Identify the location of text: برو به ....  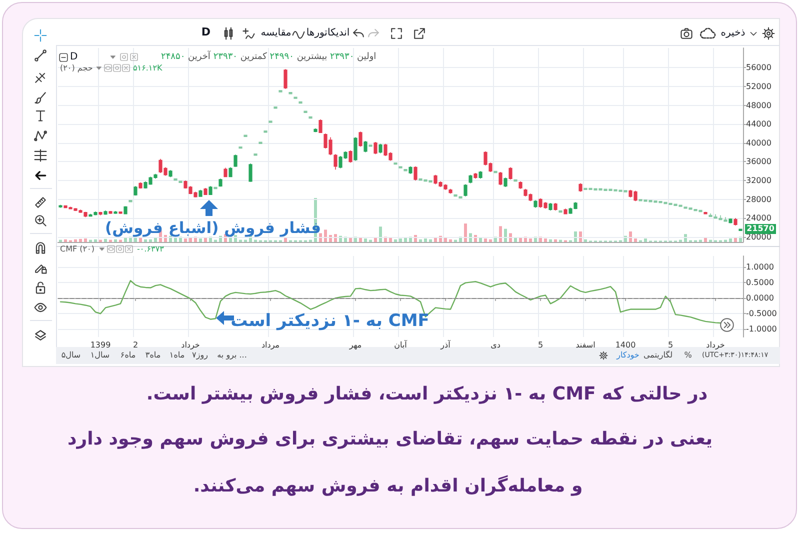
(232, 355).